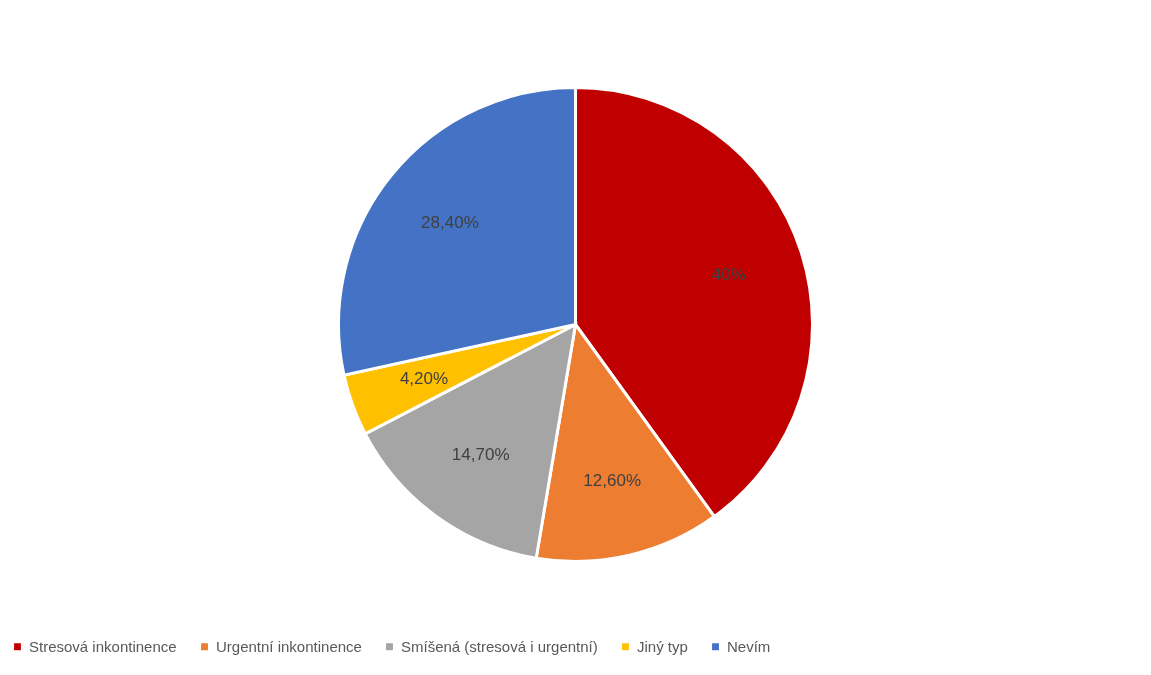  Describe the element at coordinates (424, 379) in the screenshot. I see `data-label: 4,20%` at that location.